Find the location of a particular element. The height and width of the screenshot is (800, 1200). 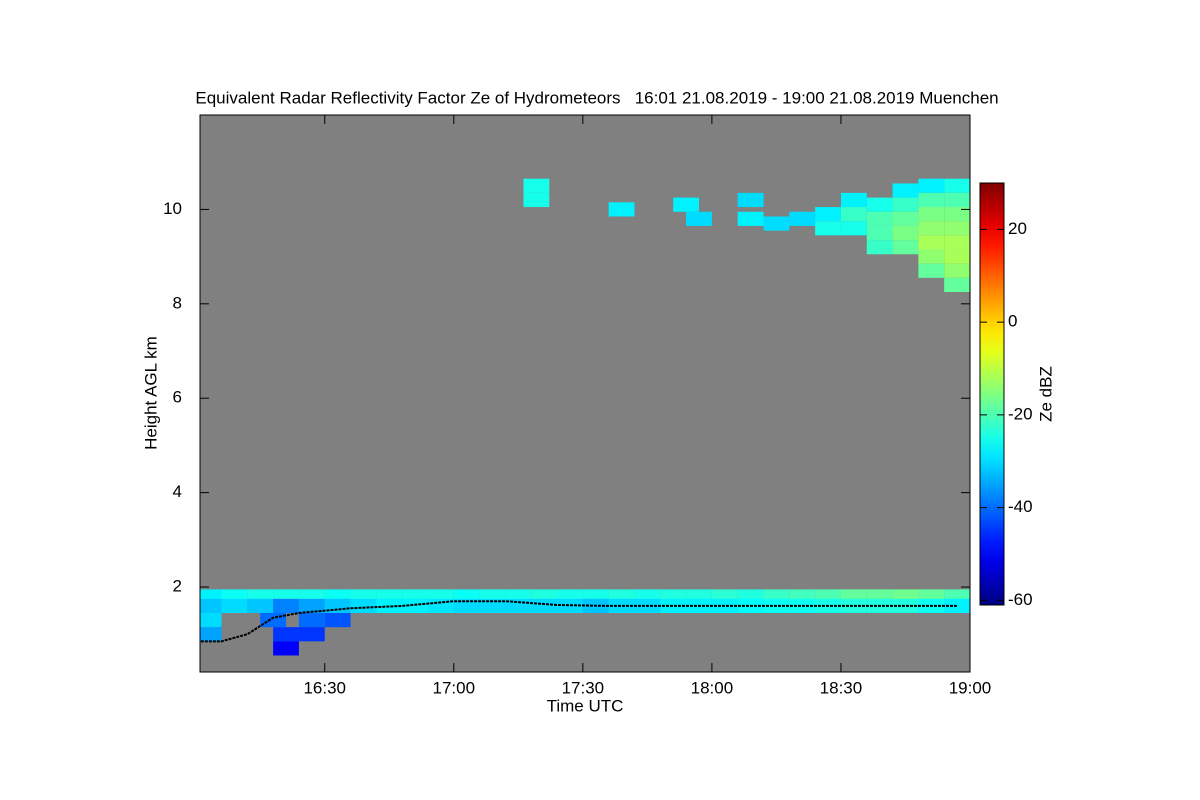

cloud-base-line is located at coordinates (579, 621).